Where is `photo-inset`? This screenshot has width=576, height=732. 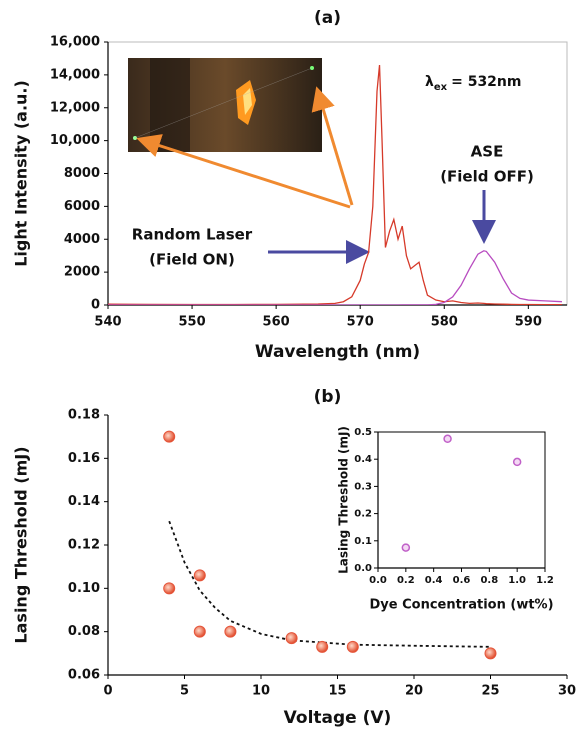
photo-inset is located at coordinates (225, 105).